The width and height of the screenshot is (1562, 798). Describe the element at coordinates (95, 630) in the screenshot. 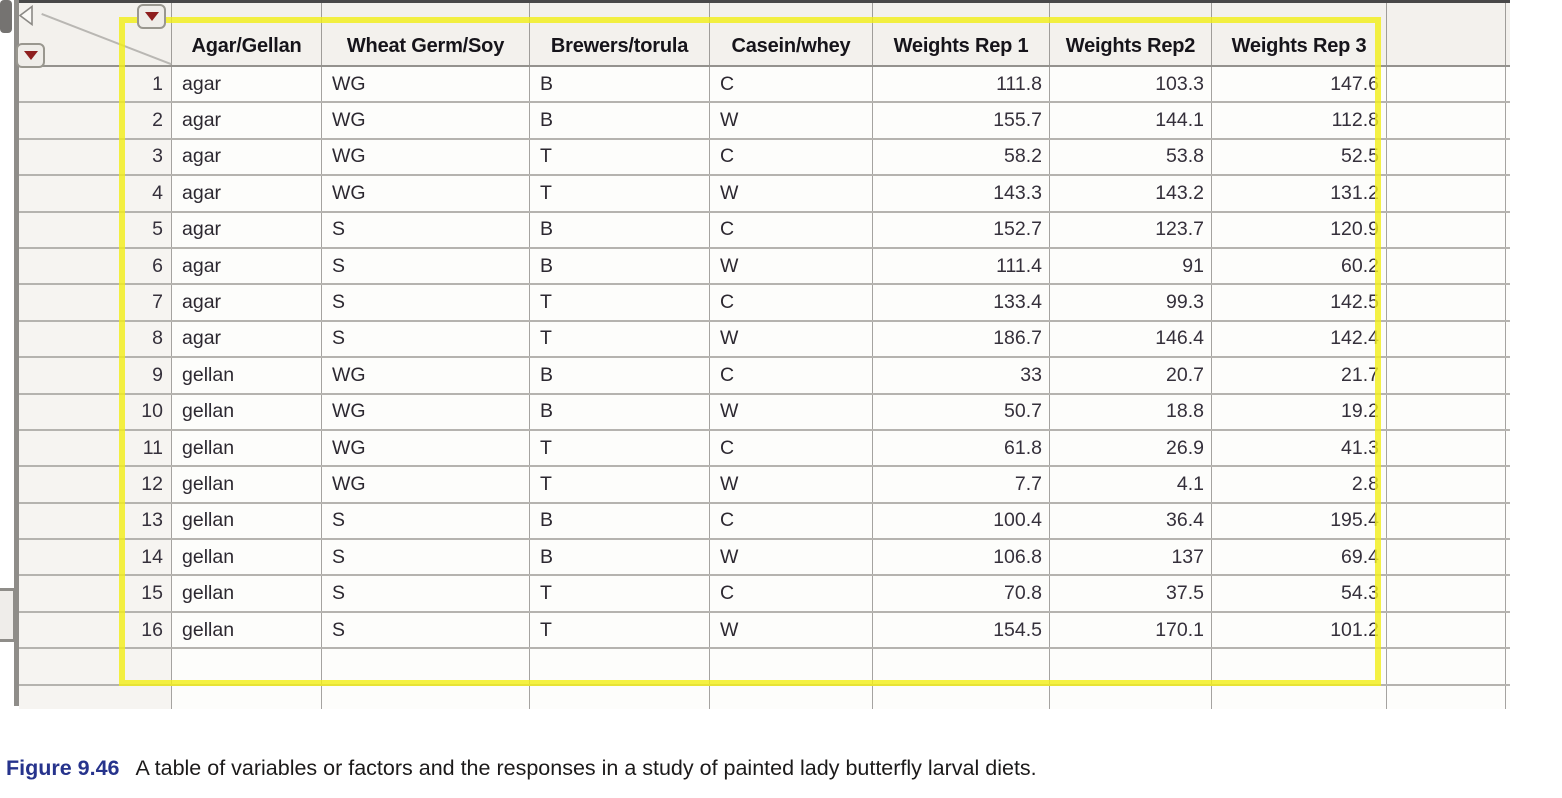

I see `row-number-cell: 16` at that location.